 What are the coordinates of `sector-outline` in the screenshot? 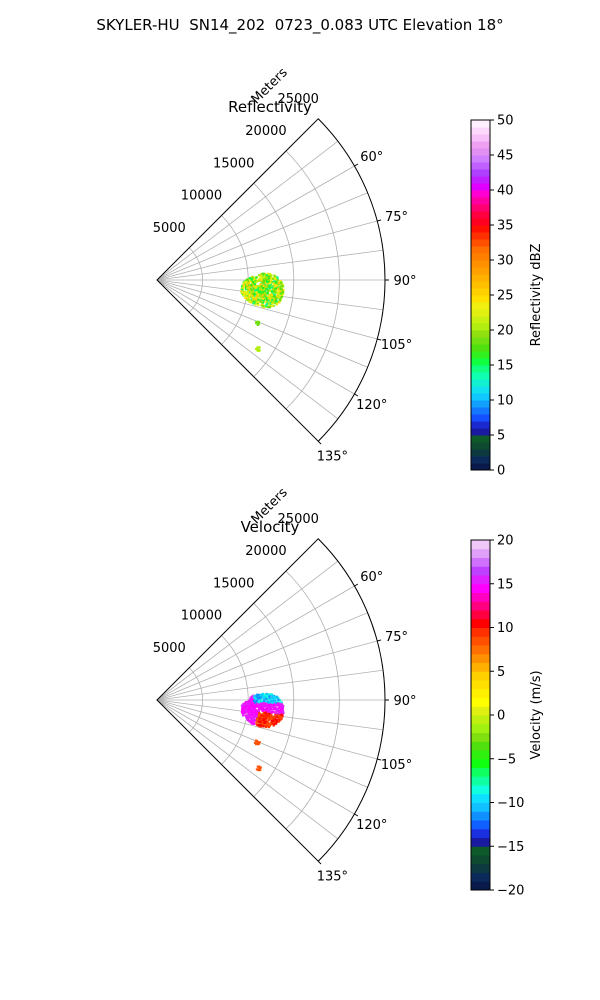 It's located at (271, 700).